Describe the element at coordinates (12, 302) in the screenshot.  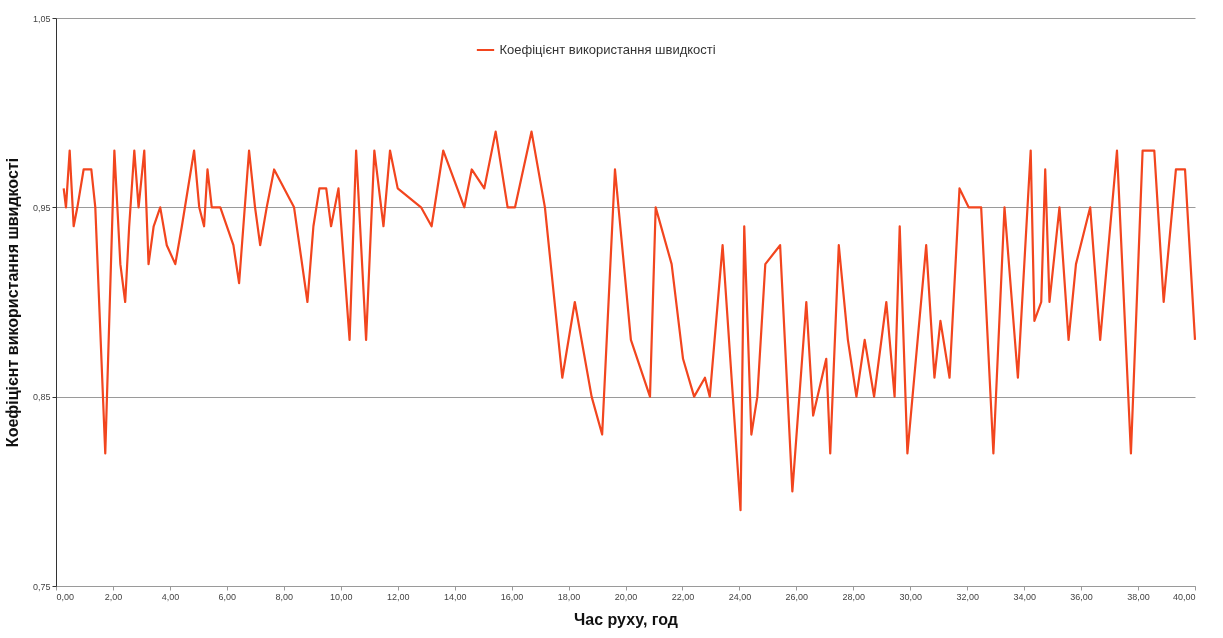
I see `y-axis-title: Коефіцієнт використання швидкості` at that location.